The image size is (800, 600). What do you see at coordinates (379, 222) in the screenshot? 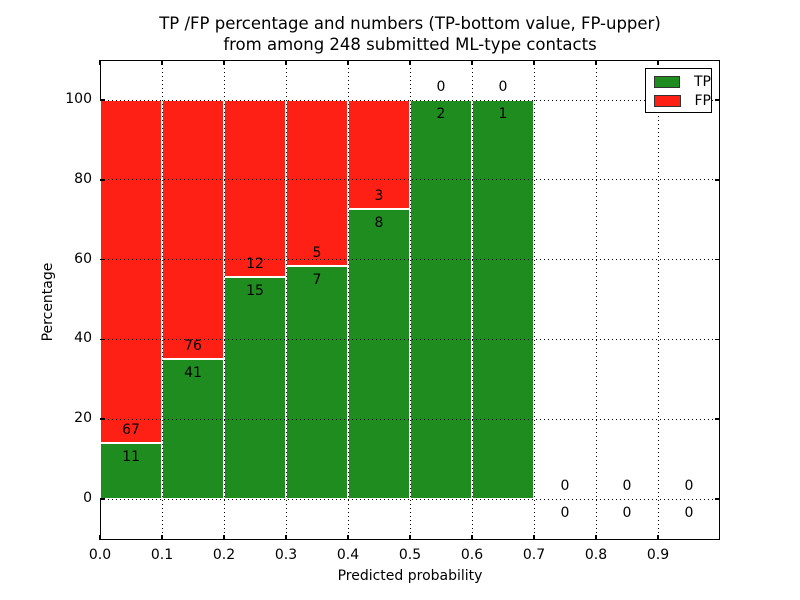
I see `tp-count-label: 8` at bounding box center [379, 222].